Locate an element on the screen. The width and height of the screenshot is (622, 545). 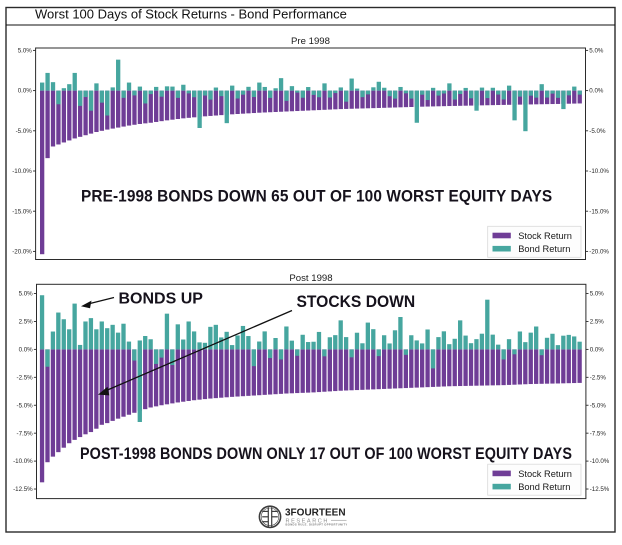
svg-text: Post 1998 is located at coordinates (310, 278).